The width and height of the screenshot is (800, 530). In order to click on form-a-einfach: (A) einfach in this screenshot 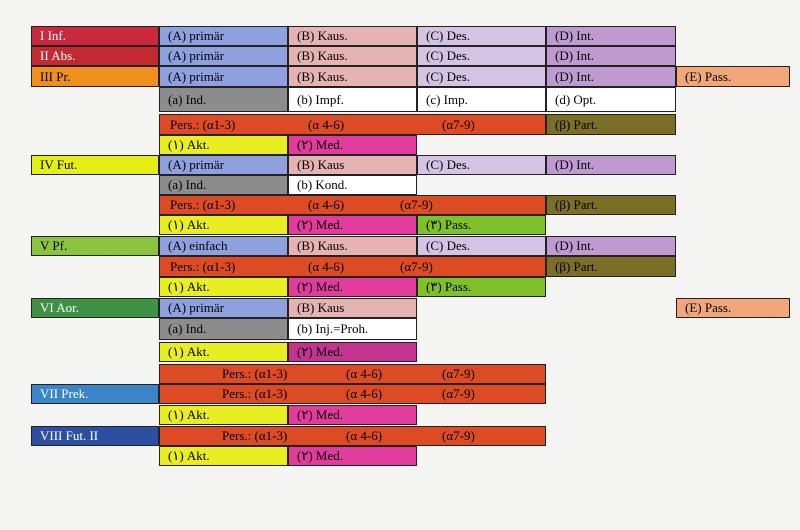, I will do `click(223, 246)`.